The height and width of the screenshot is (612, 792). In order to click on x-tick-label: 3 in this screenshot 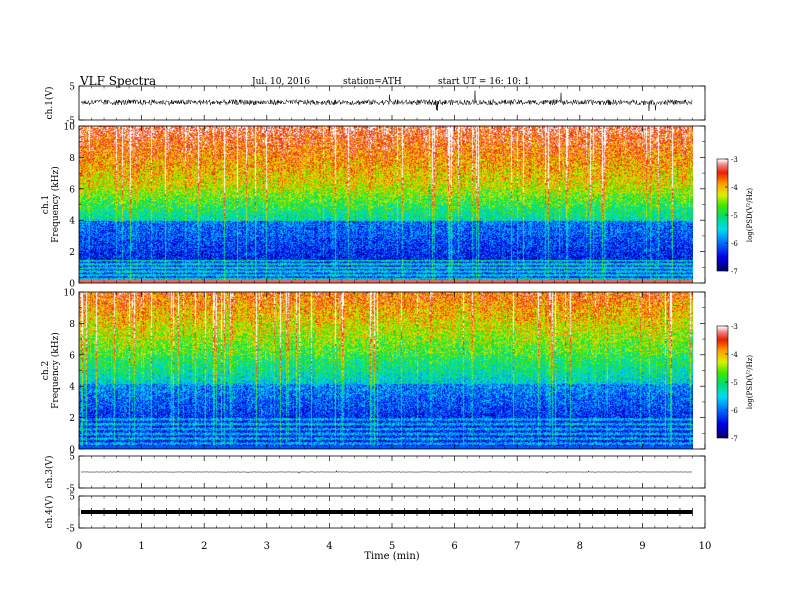, I will do `click(267, 546)`.